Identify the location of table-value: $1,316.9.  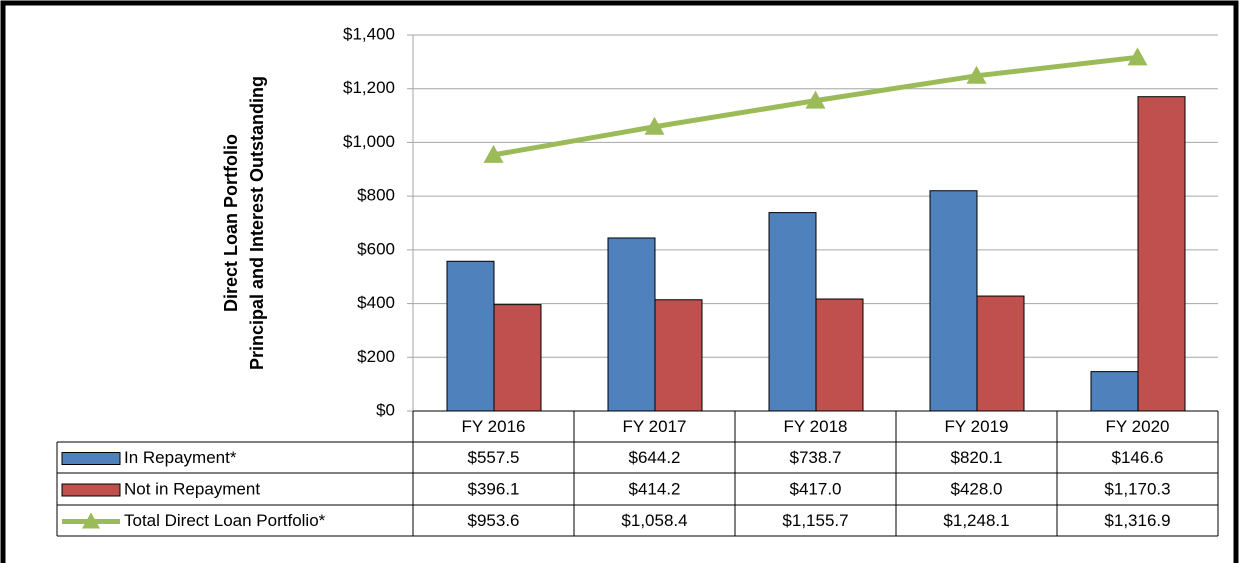
(1137, 520).